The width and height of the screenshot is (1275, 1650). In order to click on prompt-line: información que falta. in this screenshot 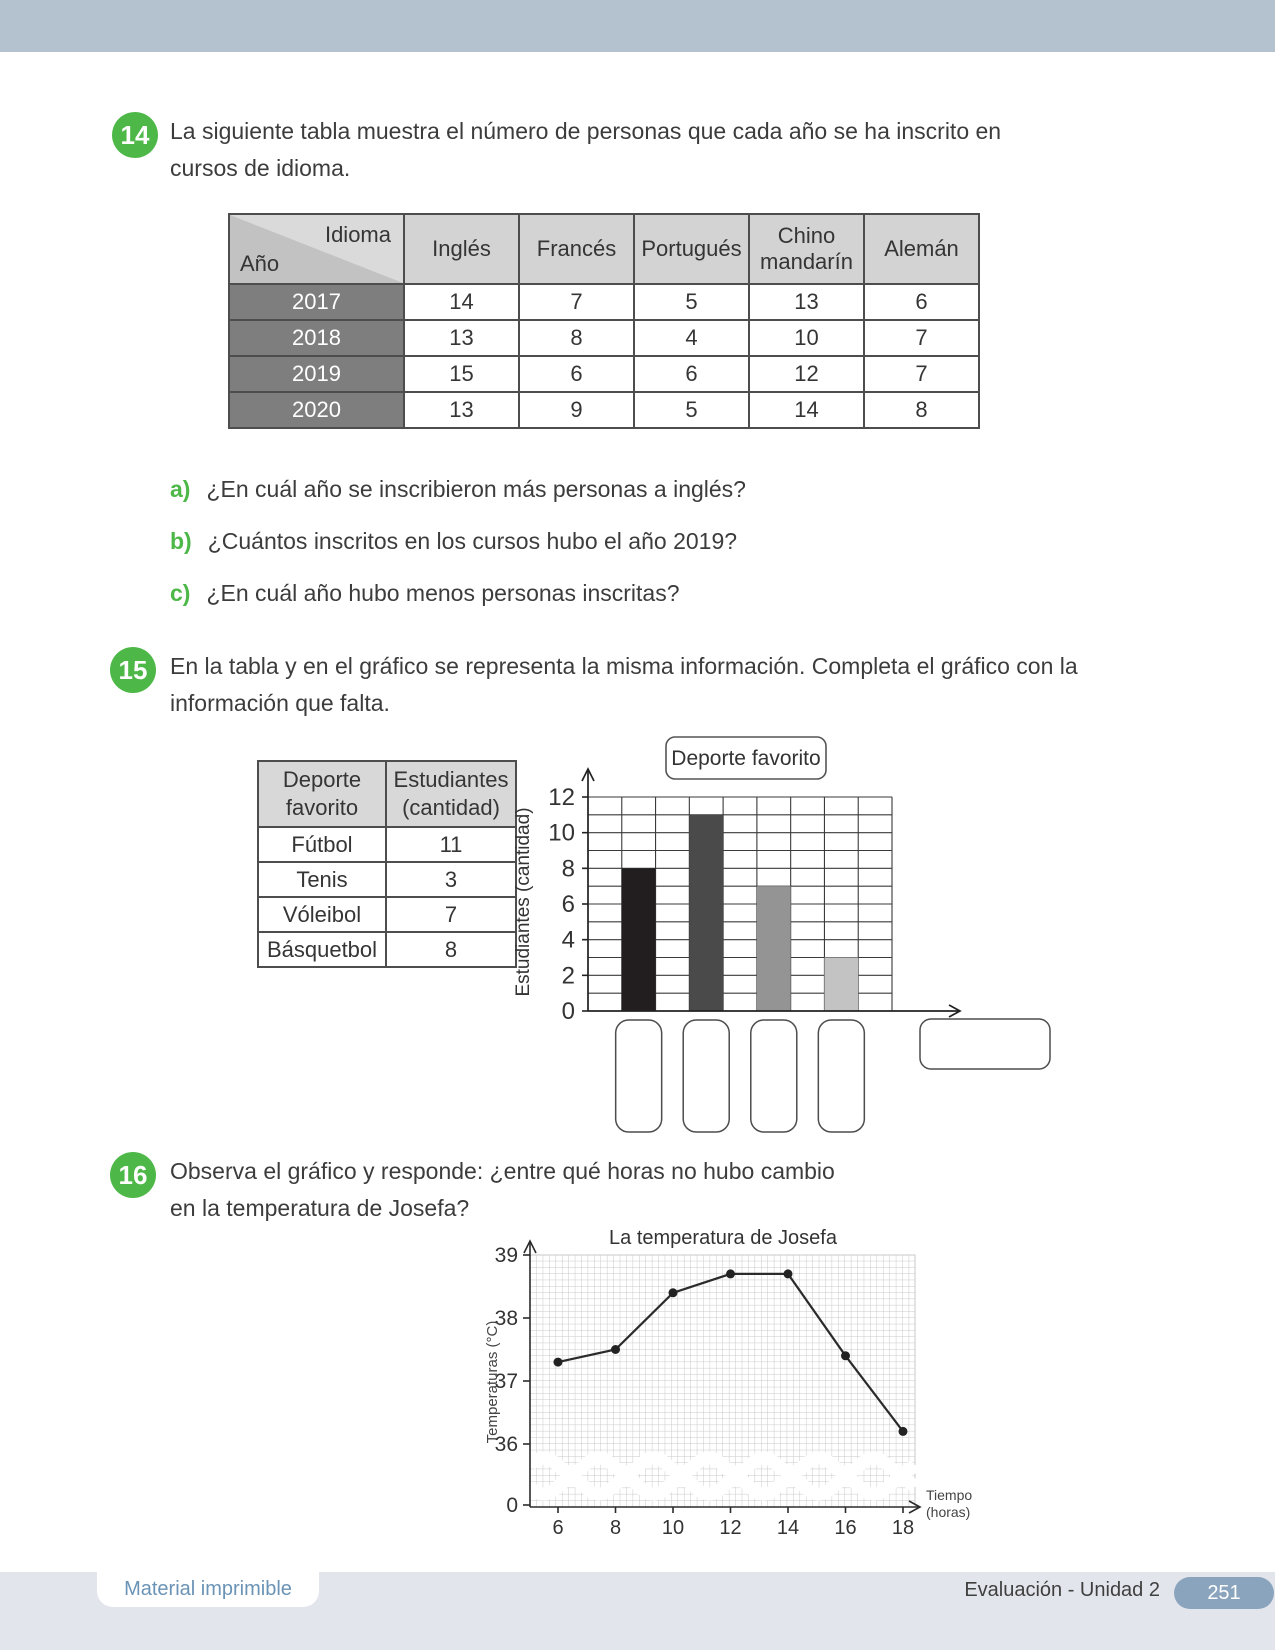, I will do `click(280, 703)`.